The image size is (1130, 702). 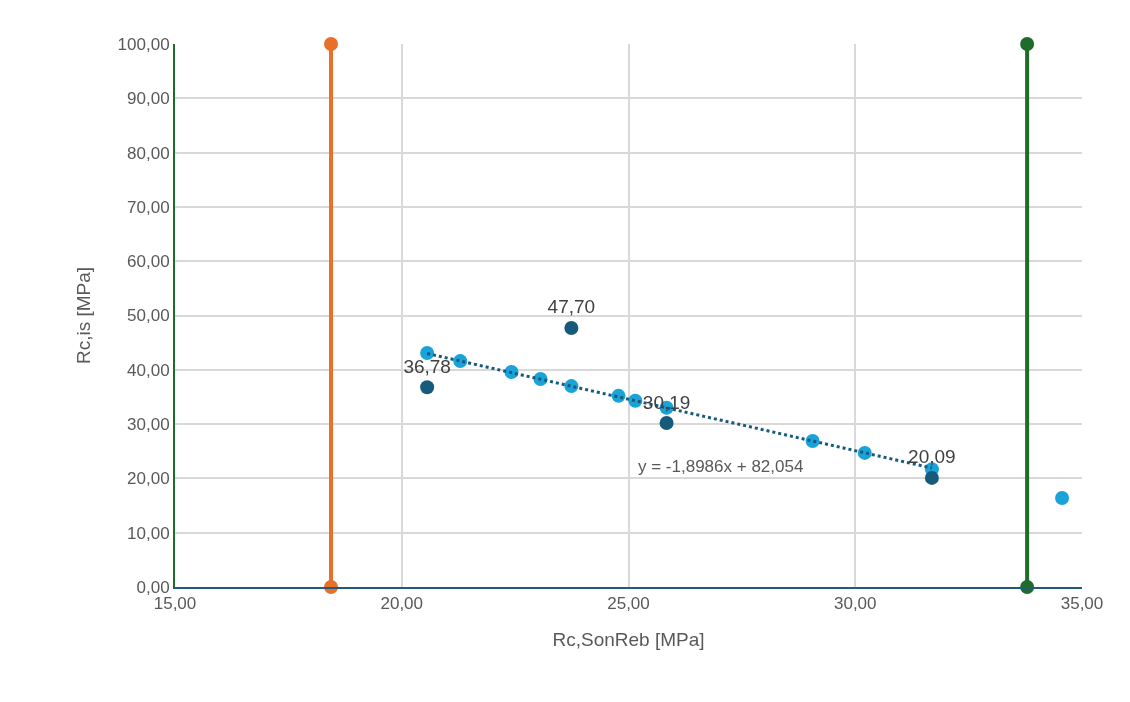 I want to click on x-tick-label: 25,00, so click(x=628, y=604).